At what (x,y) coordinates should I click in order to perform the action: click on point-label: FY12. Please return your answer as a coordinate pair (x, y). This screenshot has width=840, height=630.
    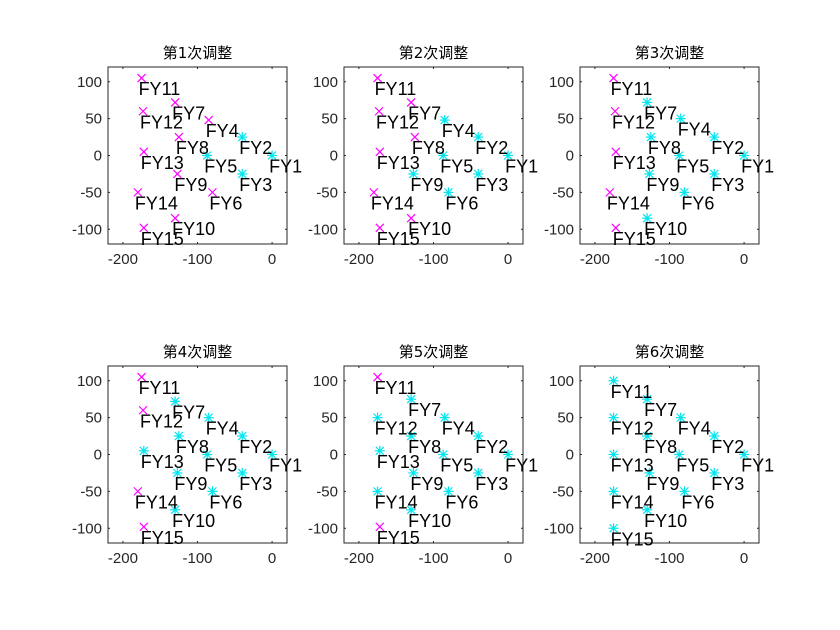
    Looking at the image, I should click on (633, 122).